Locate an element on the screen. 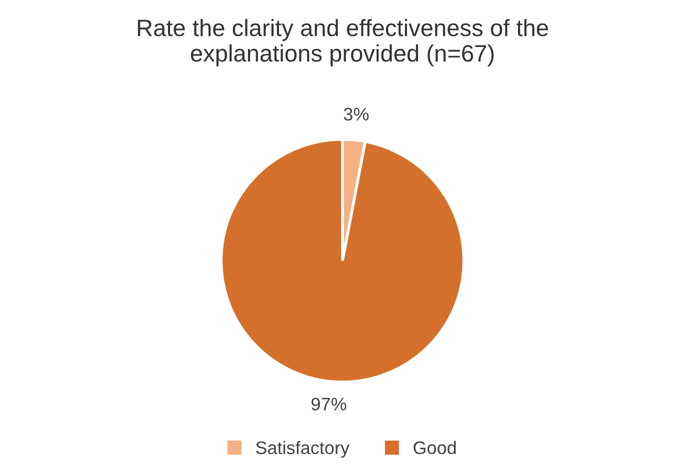  legend-label: Good is located at coordinates (435, 447).